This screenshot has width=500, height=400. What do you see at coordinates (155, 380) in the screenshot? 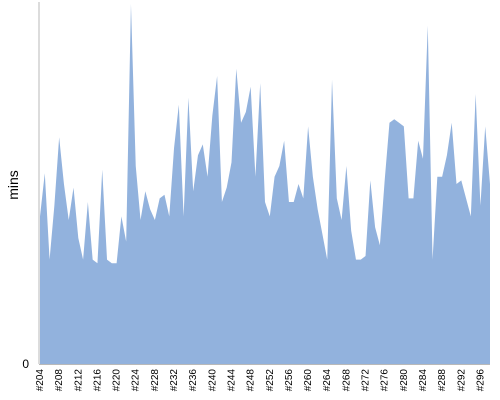
I see `x-tick-label: #228` at bounding box center [155, 380].